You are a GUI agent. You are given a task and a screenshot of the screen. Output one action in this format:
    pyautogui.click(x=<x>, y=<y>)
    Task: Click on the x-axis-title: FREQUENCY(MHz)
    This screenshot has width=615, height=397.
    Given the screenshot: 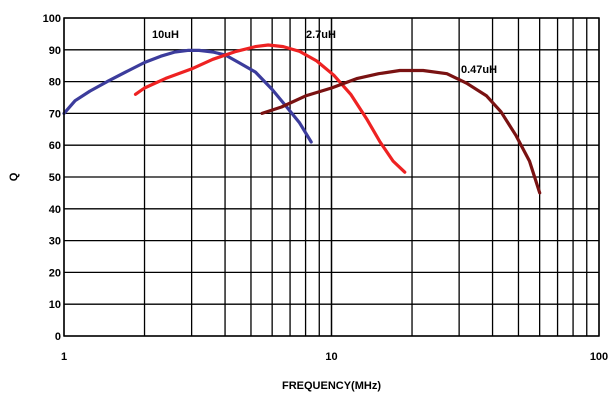 What is the action you would take?
    pyautogui.click(x=331, y=386)
    